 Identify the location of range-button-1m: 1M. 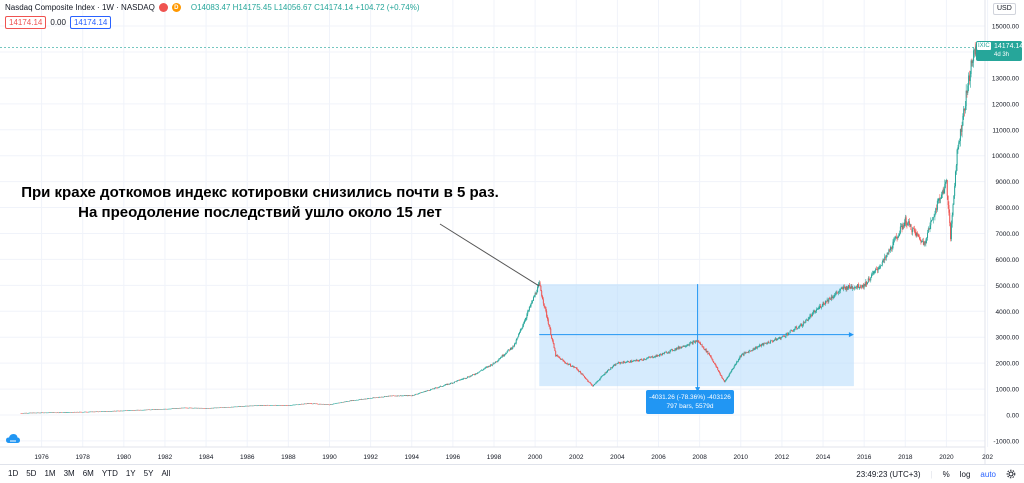
(50, 473).